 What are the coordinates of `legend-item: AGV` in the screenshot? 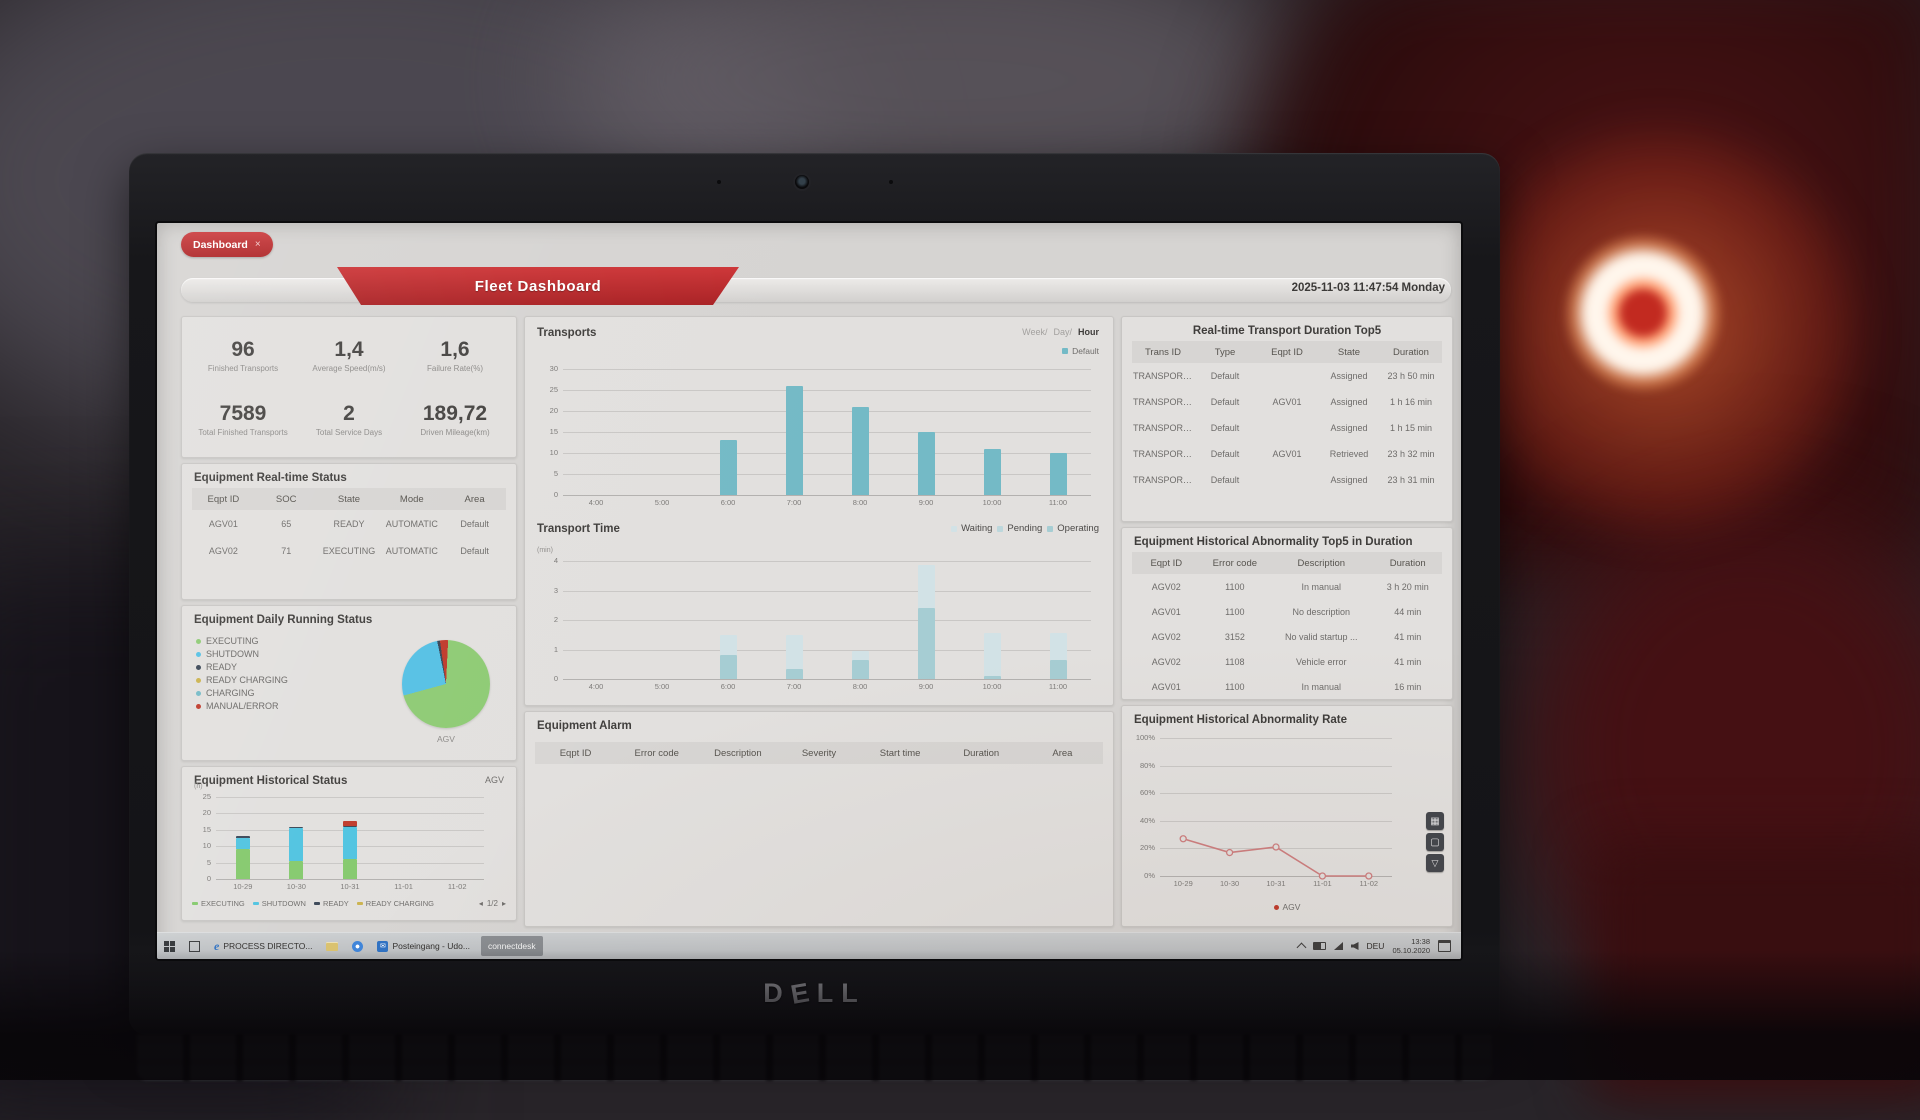 It's located at (1286, 907).